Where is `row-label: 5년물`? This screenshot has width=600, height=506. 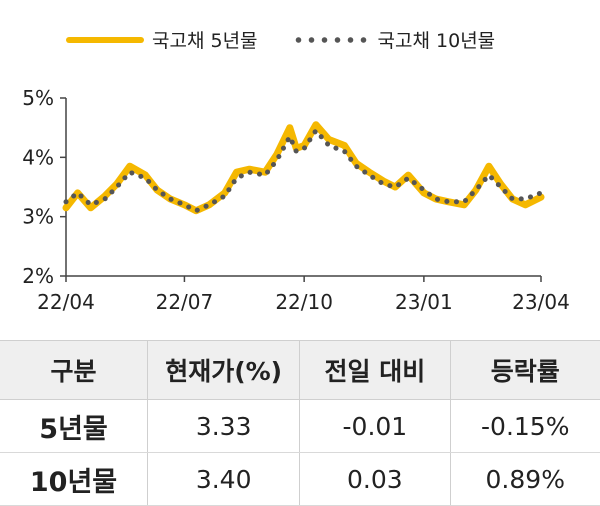
row-label: 5년물 is located at coordinates (74, 426).